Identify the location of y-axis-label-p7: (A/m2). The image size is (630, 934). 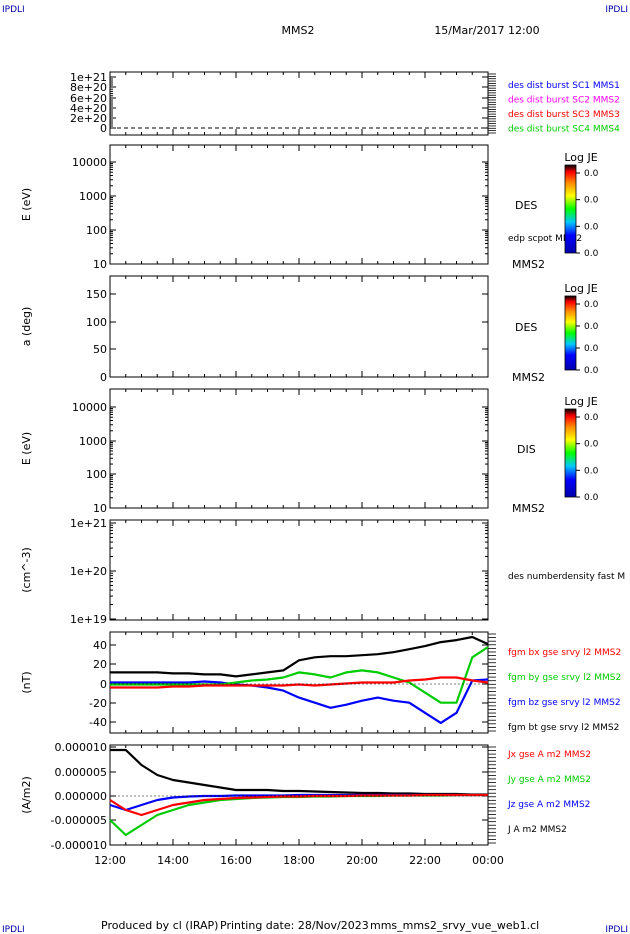
(26, 795).